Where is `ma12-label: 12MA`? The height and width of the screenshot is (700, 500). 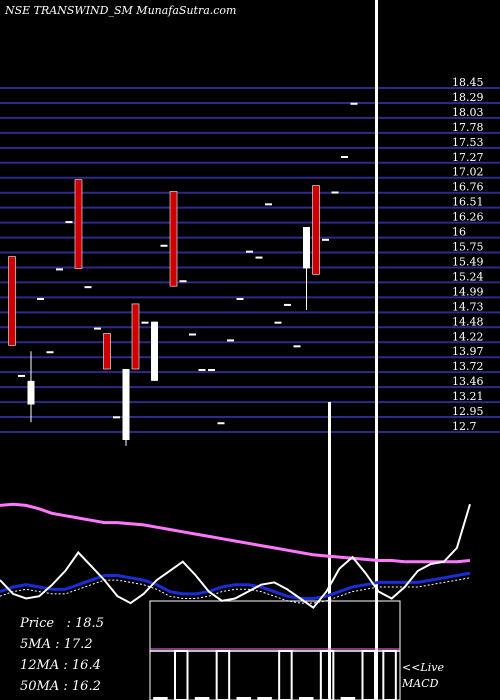
ma12-label: 12MA is located at coordinates (40, 665).